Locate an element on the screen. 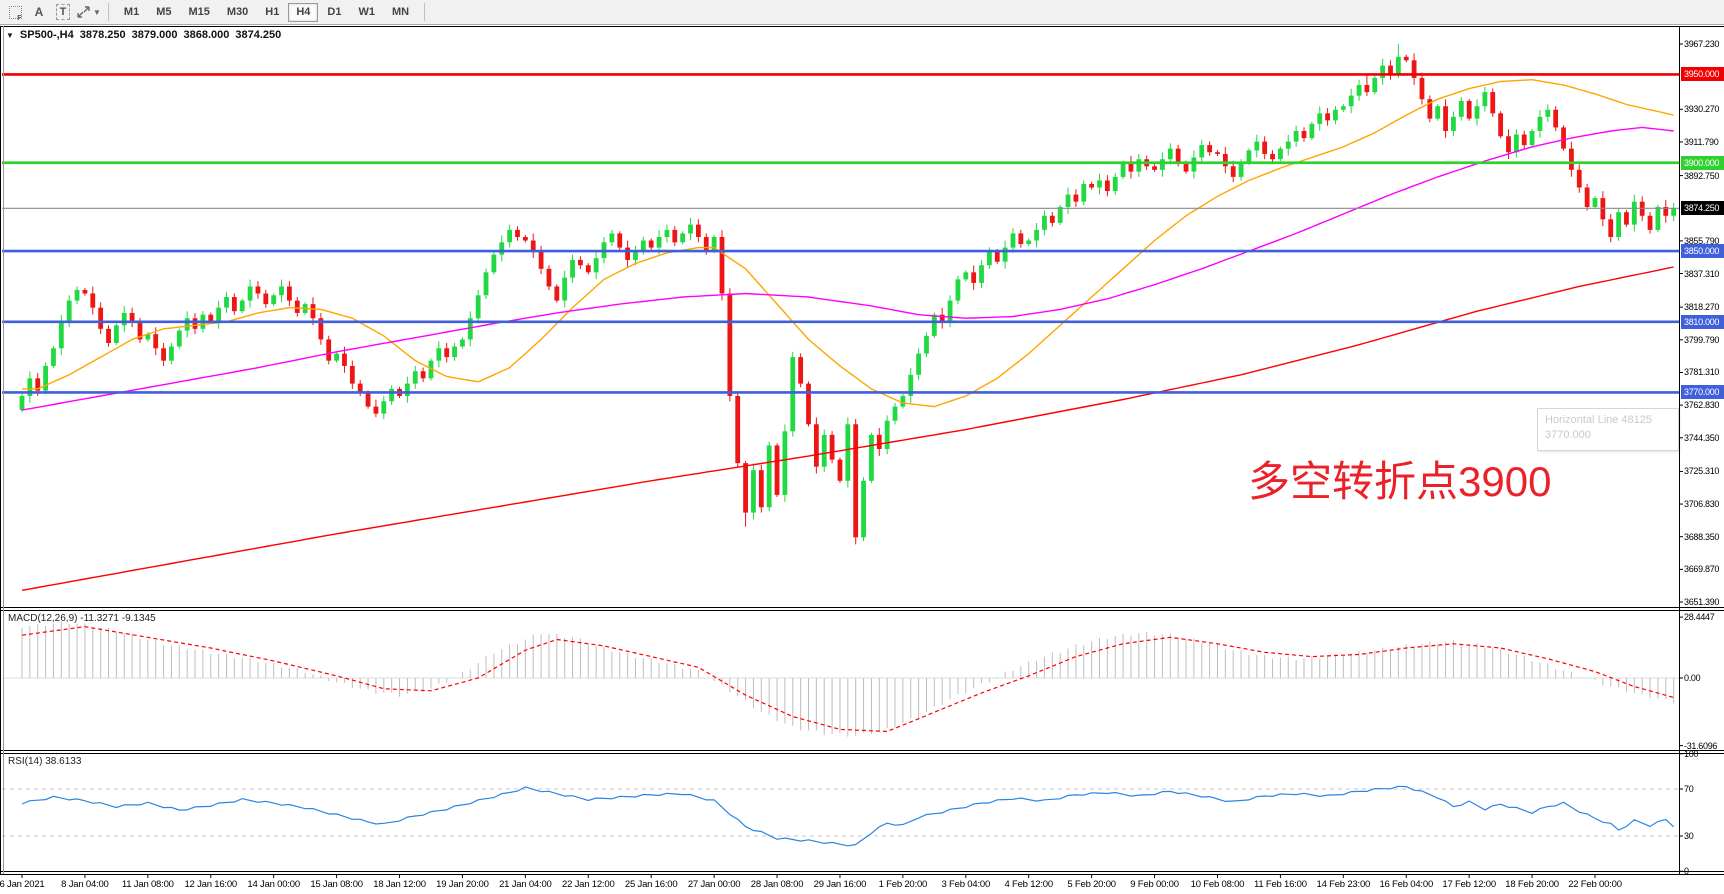 This screenshot has width=1724, height=894. time-tick-label: 1 Feb 20:00 is located at coordinates (903, 884).